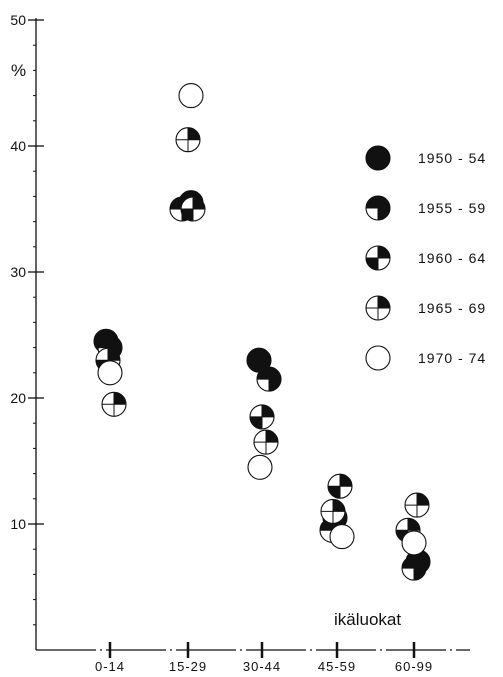 The image size is (503, 677). What do you see at coordinates (18, 146) in the screenshot?
I see `y-tick-label: 40` at bounding box center [18, 146].